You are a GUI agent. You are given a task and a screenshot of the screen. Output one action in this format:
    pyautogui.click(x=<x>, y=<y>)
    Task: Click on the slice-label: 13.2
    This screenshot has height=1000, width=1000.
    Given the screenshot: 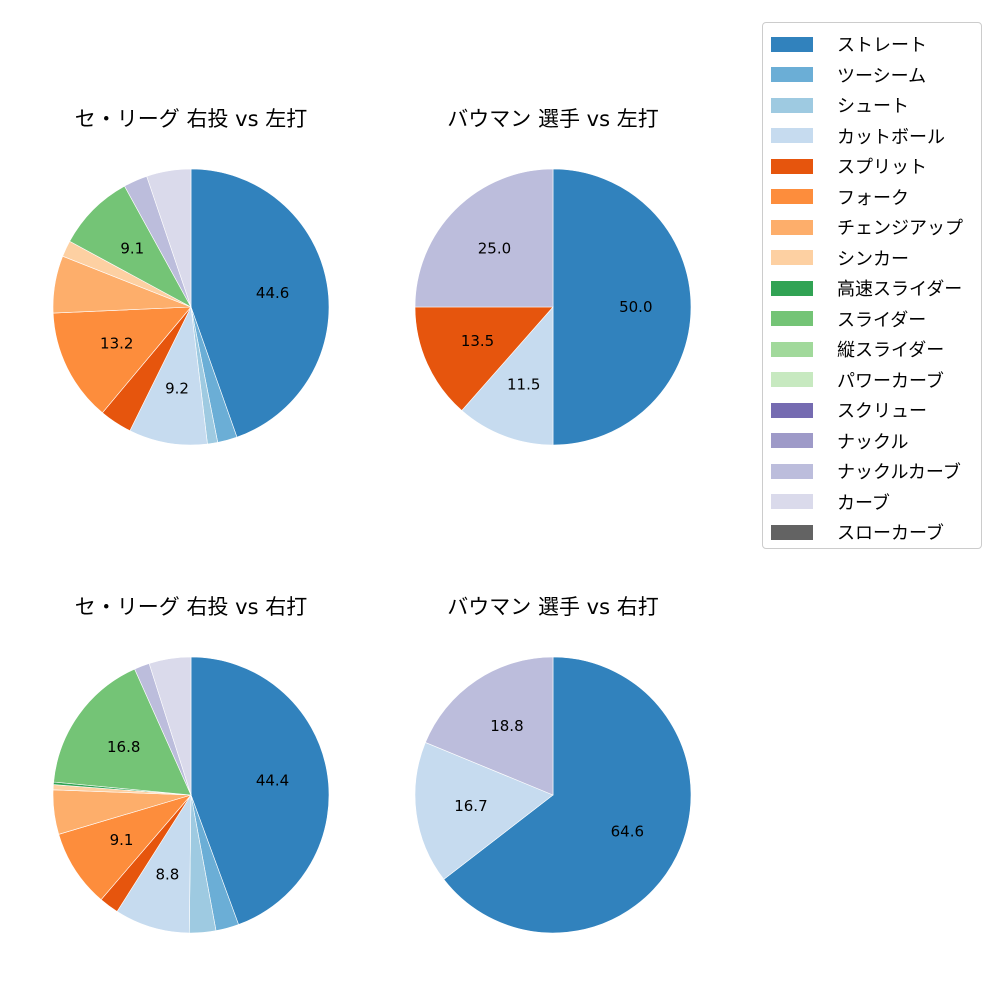 What is the action you would take?
    pyautogui.click(x=116, y=344)
    